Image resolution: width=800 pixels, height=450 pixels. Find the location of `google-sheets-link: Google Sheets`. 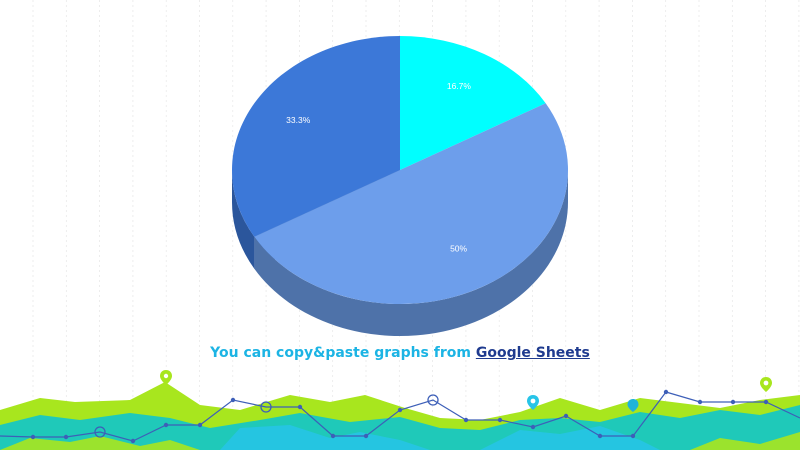

google-sheets-link: Google Sheets is located at coordinates (532, 353).